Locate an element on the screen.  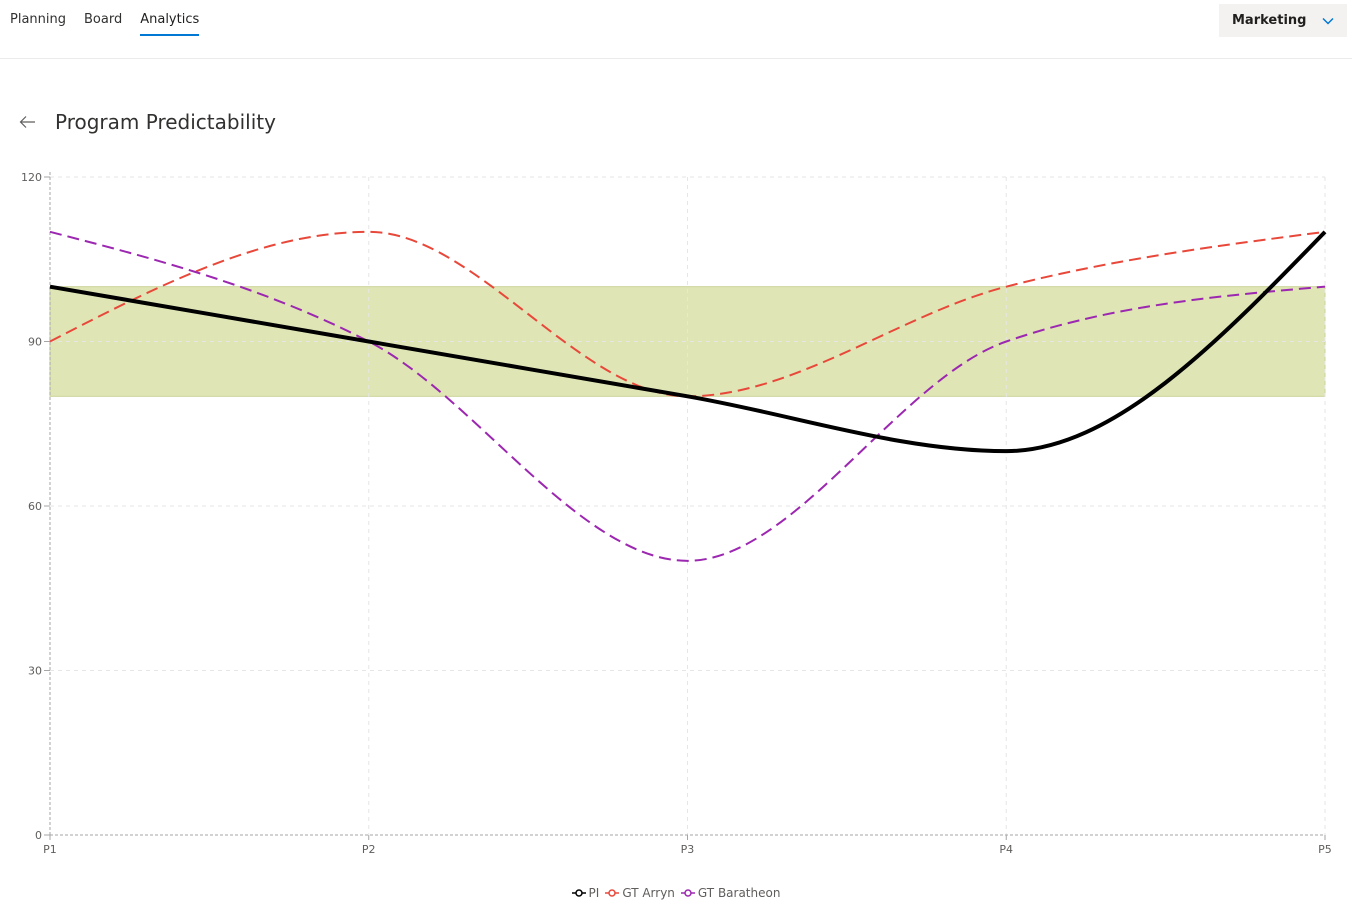
y-tick-label: 90 is located at coordinates (35, 342).